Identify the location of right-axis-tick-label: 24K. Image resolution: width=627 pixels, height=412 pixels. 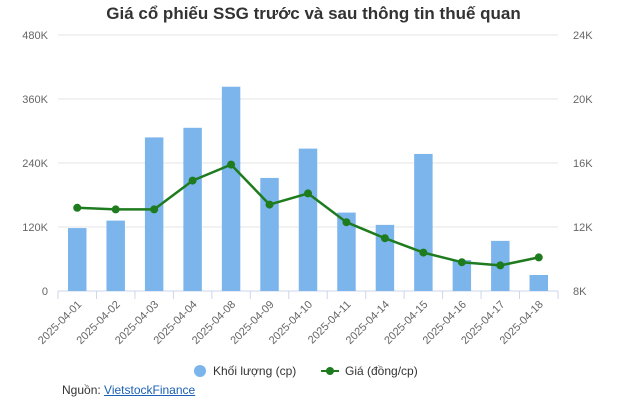
(583, 36).